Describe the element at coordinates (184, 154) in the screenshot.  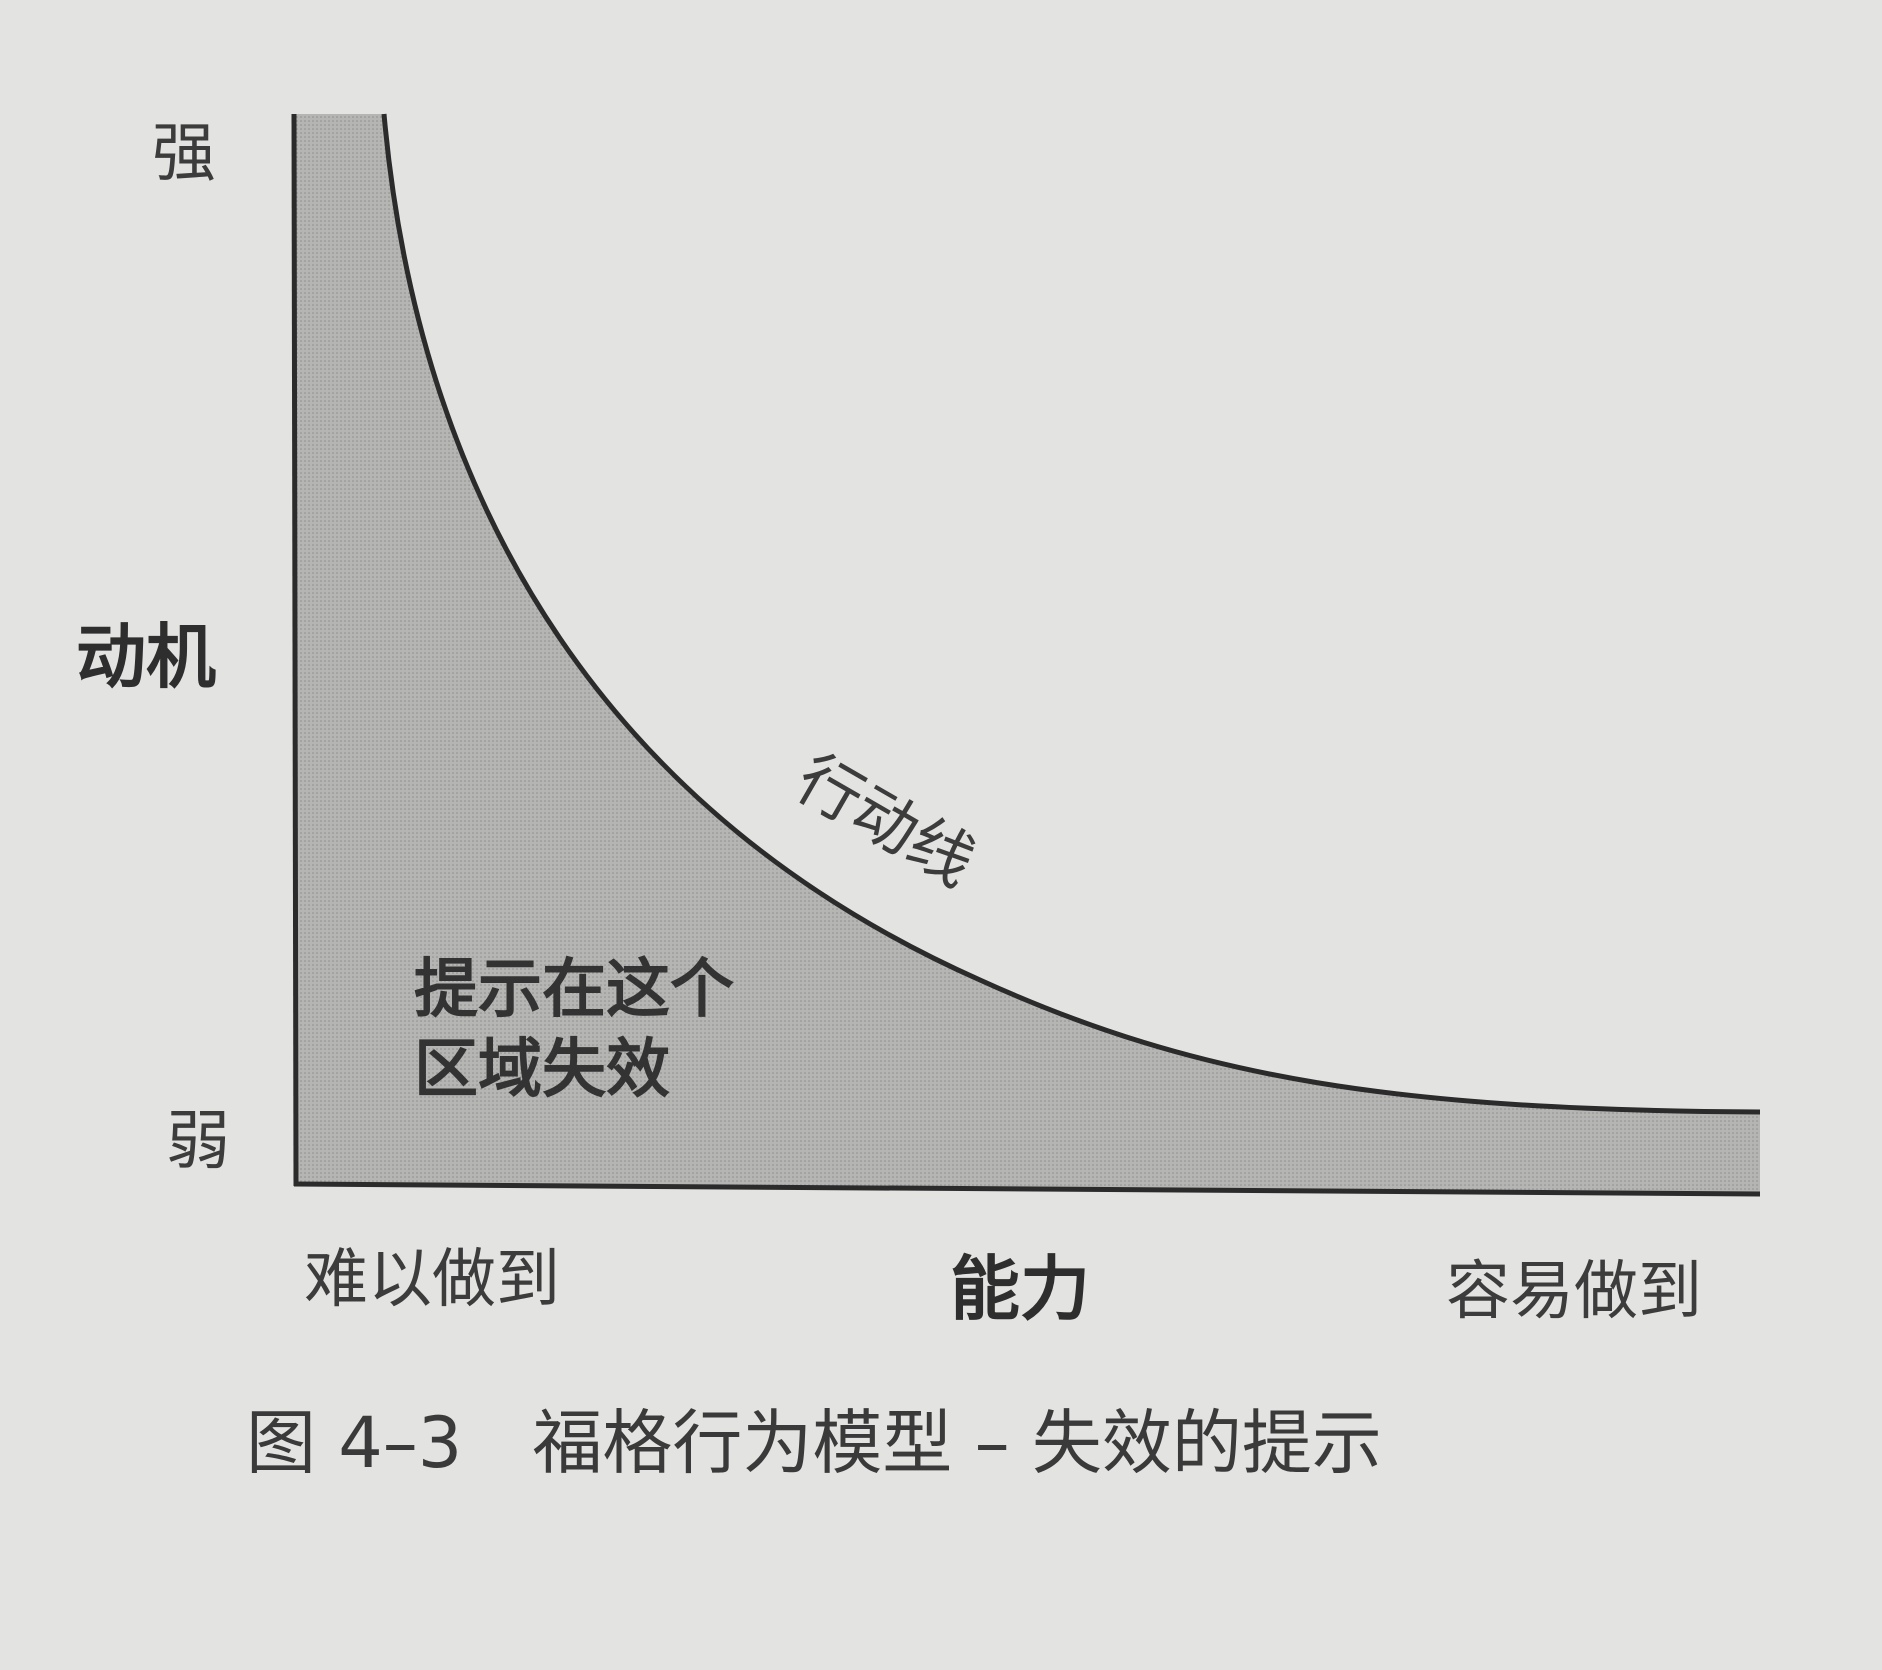
I see `y-axis-top-label: 强` at that location.